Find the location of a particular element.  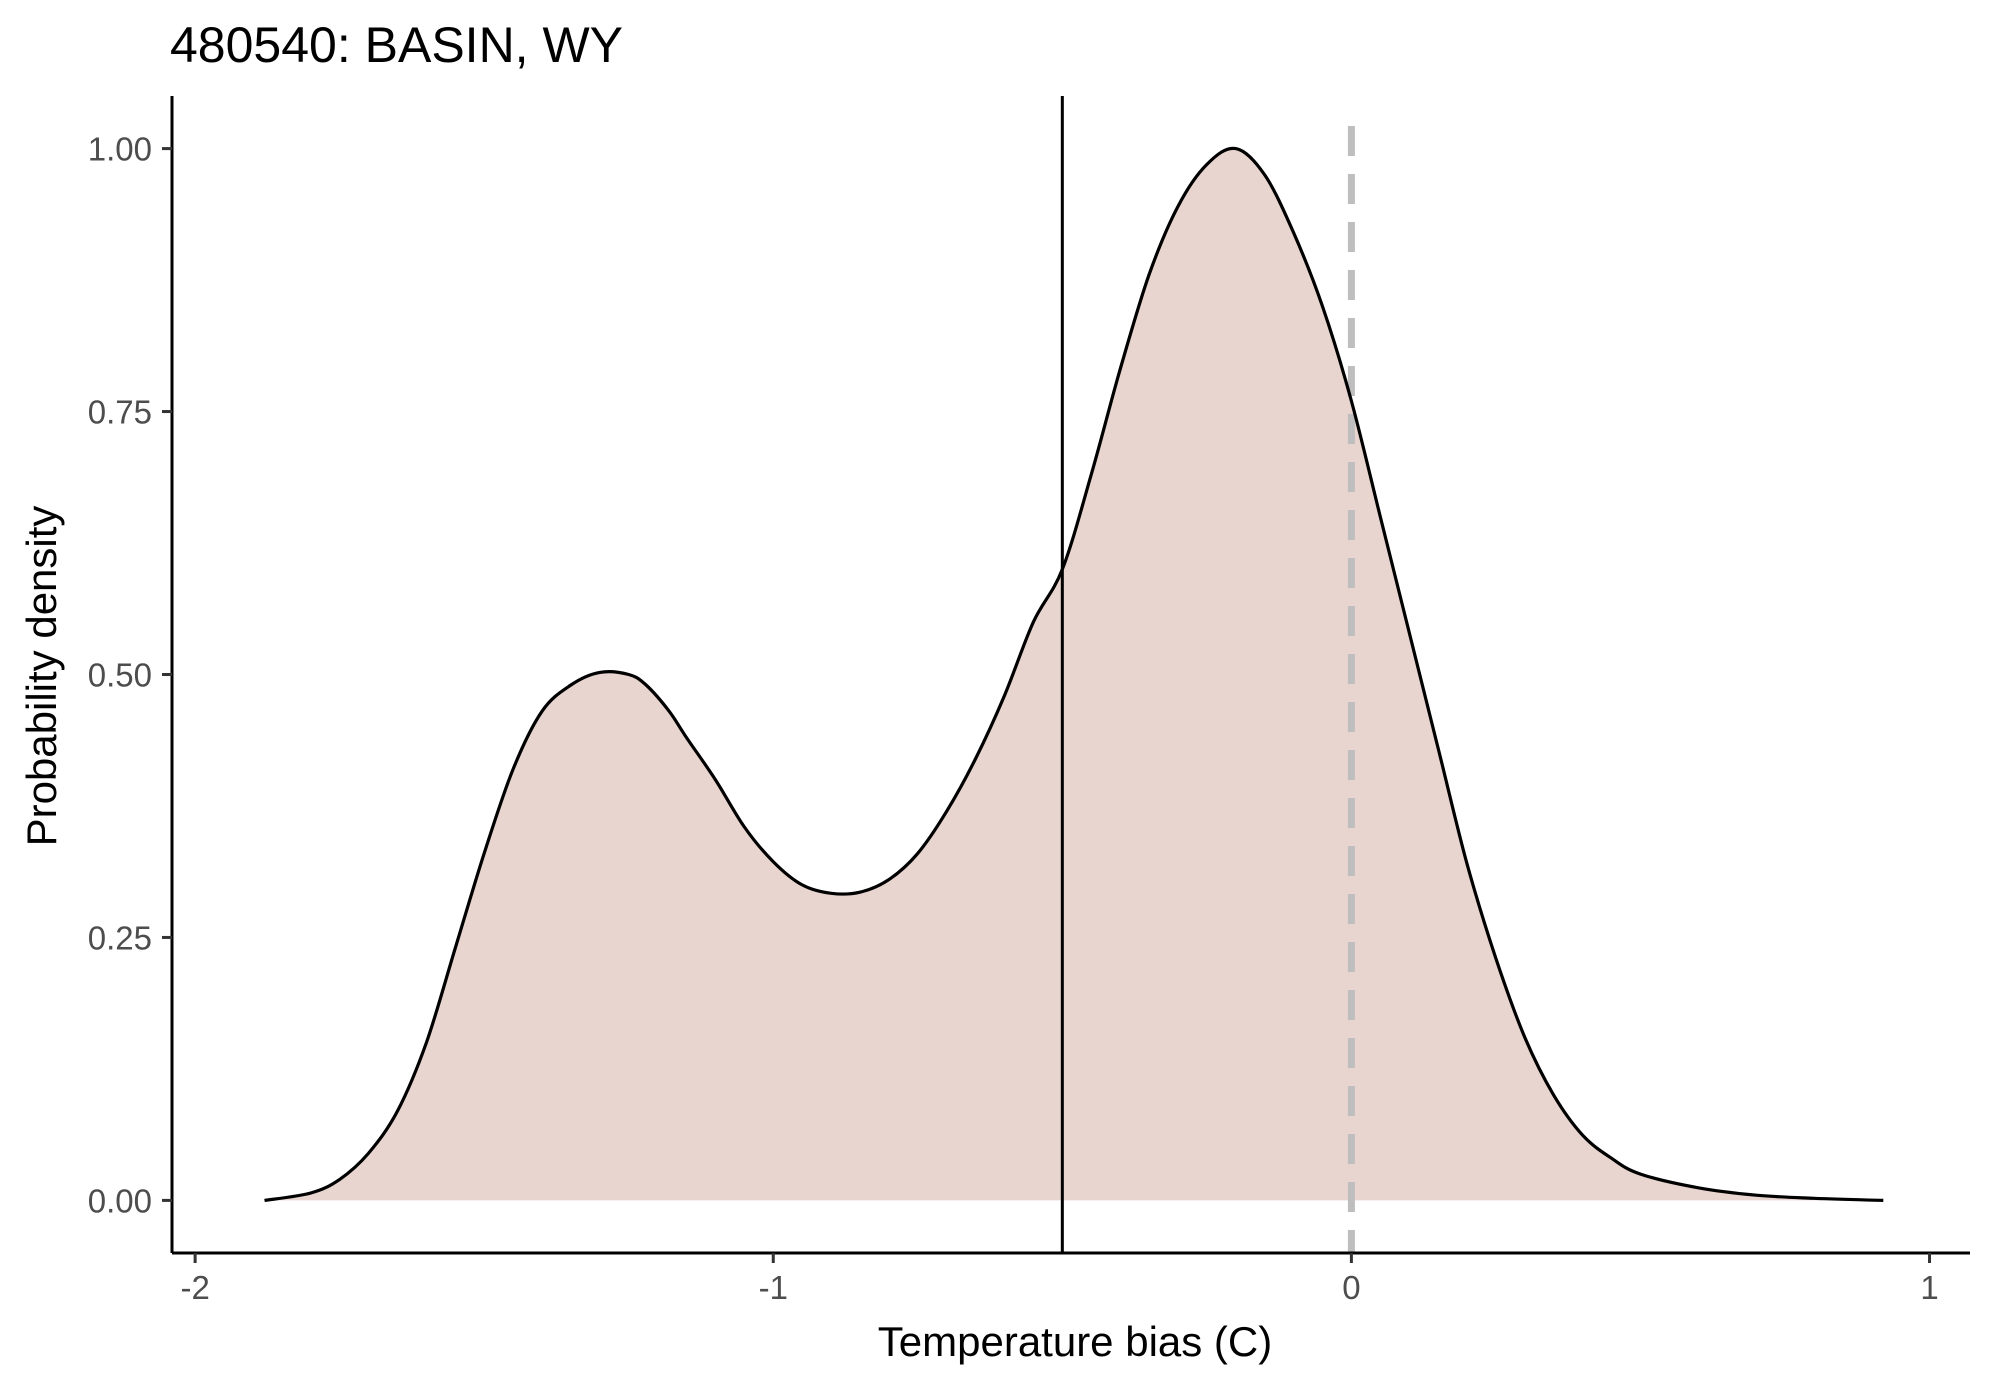

y-tick-label: 0.50 is located at coordinates (120, 675).